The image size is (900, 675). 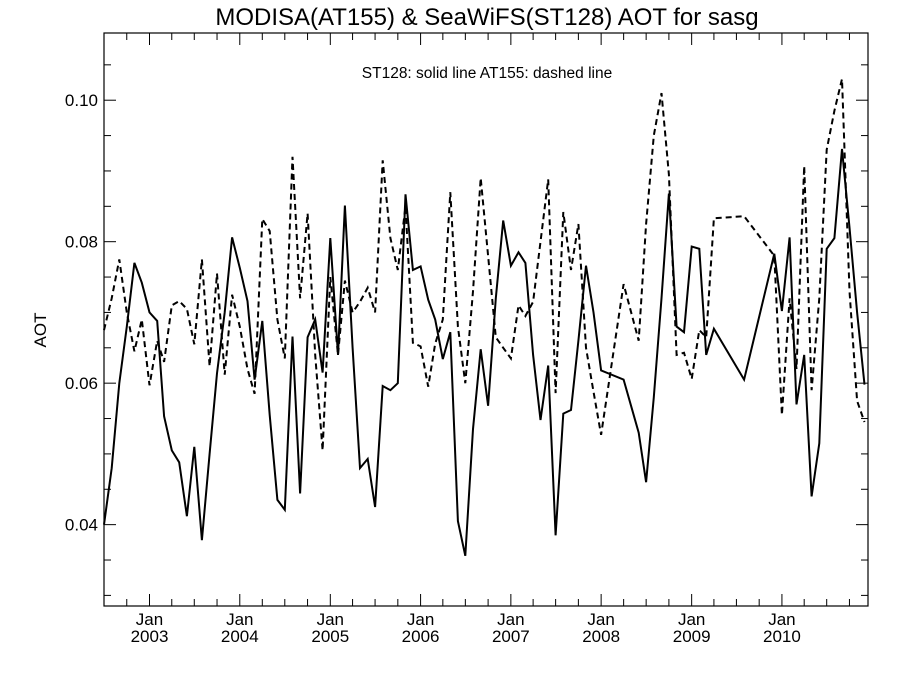 I want to click on x-tick-label-year: 2010, so click(x=782, y=636).